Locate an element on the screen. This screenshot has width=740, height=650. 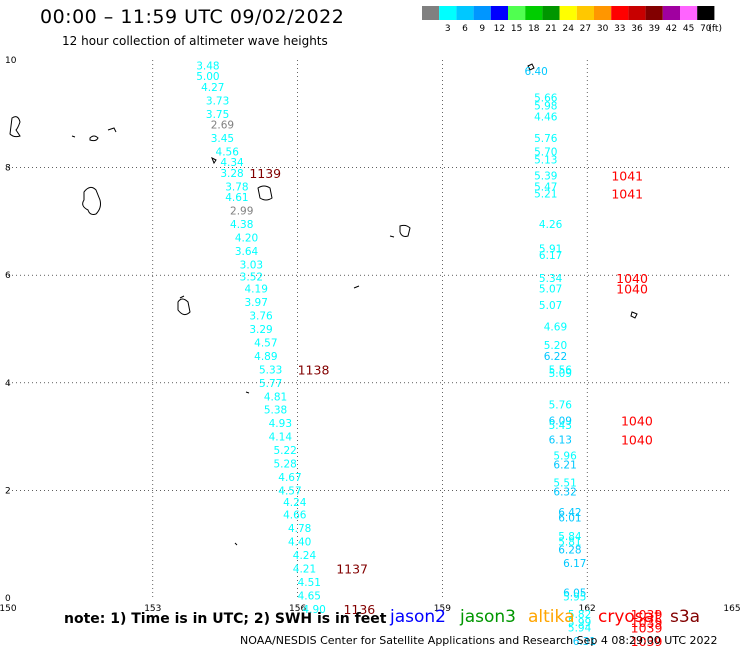
wave-height-point: 4.67 is located at coordinates (289, 478).